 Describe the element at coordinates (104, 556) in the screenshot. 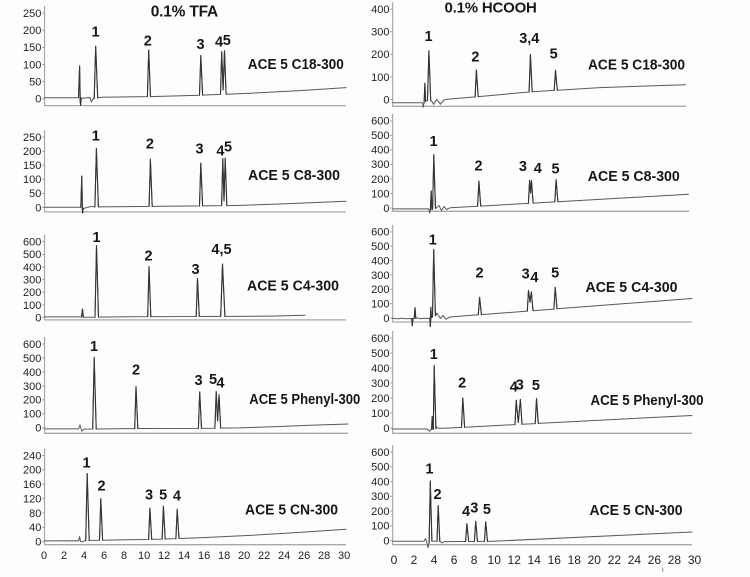

I see `svg-text: 6` at that location.